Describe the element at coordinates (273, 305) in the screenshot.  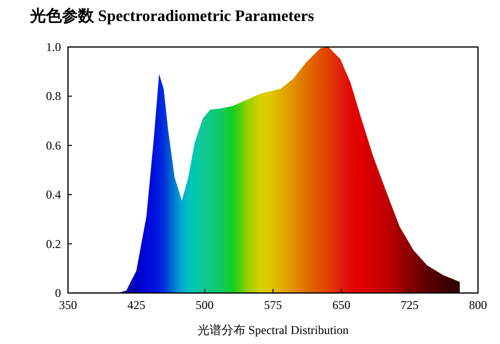
I see `x-tick-label: 575` at that location.